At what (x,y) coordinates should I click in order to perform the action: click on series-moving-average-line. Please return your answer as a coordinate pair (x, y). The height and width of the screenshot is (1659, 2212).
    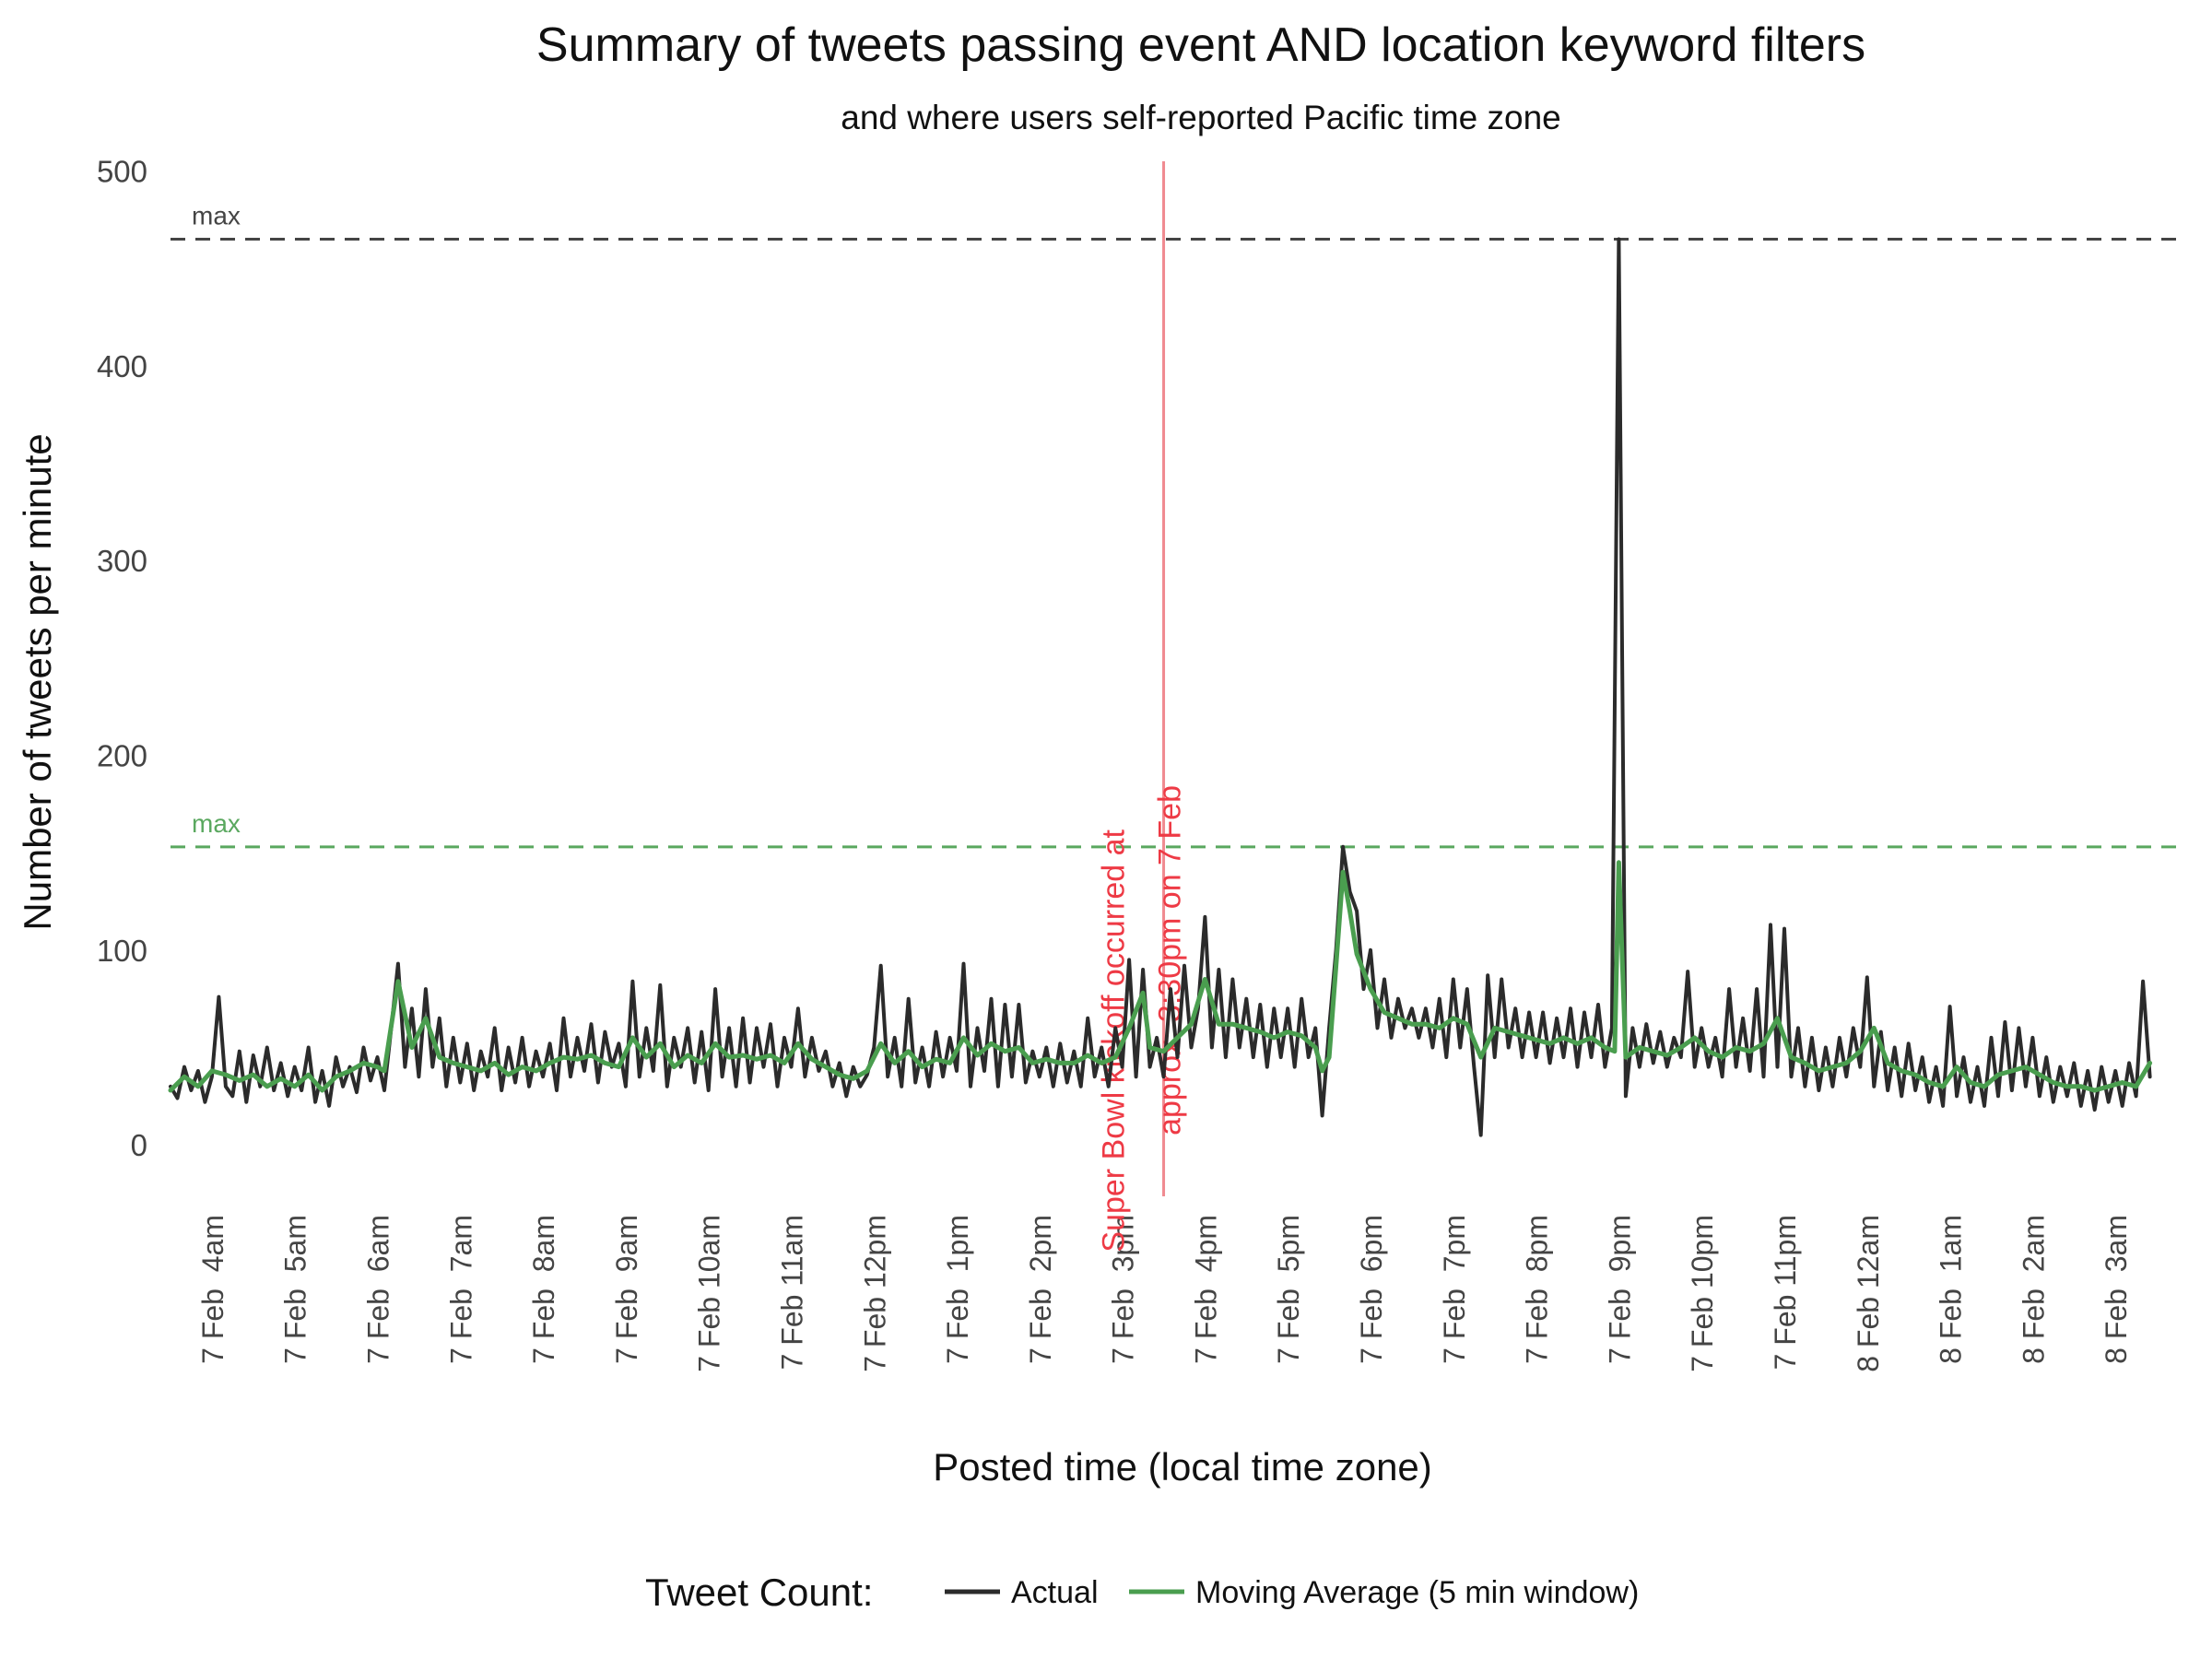
    Looking at the image, I should click on (1160, 976).